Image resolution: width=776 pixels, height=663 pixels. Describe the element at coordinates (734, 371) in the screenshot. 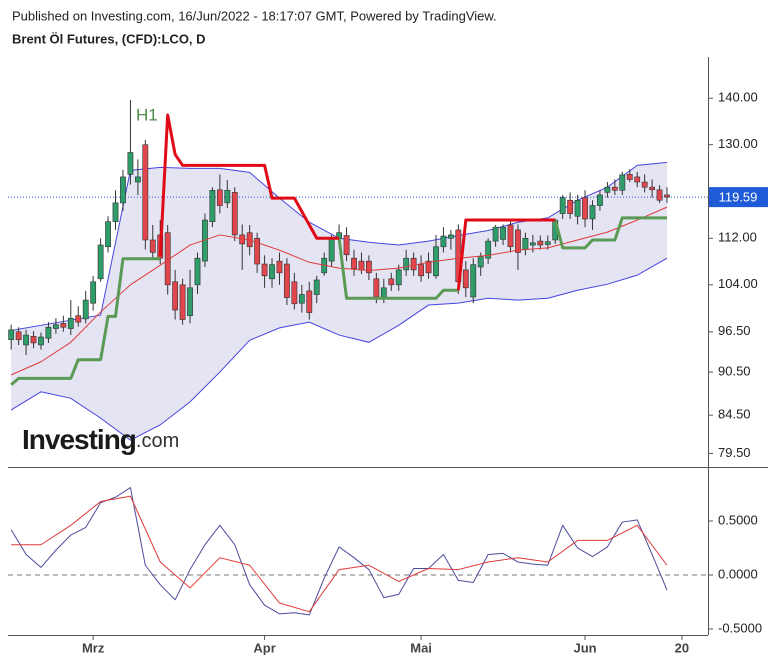

I see `y-tick-label: 90.50` at that location.